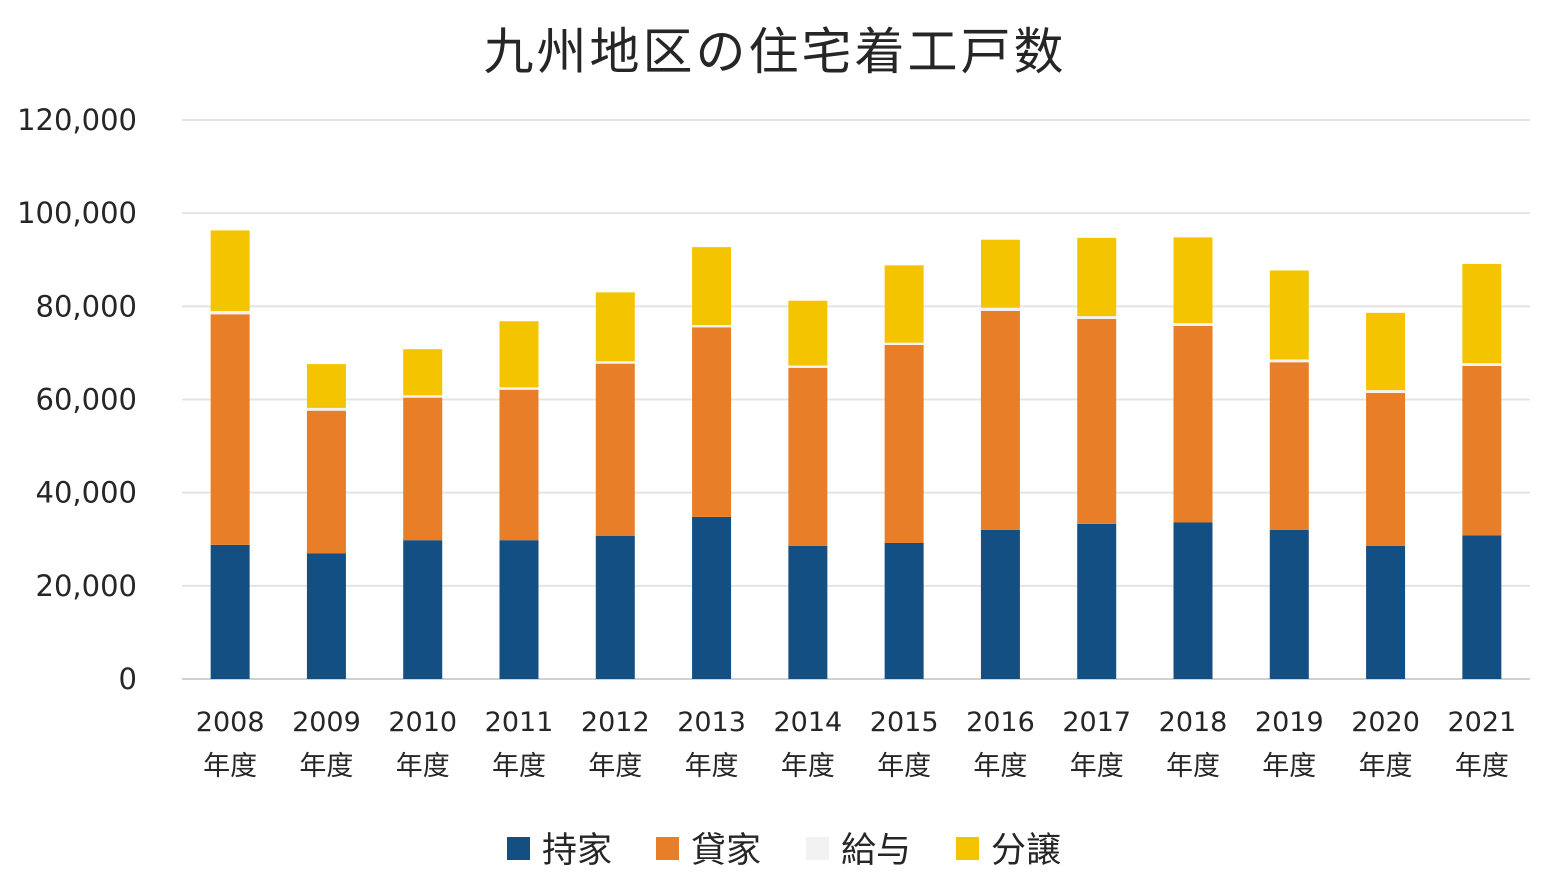 Image resolution: width=1550 pixels, height=884 pixels. What do you see at coordinates (1000, 420) in the screenshot?
I see `bar-segment-貸家-2016` at bounding box center [1000, 420].